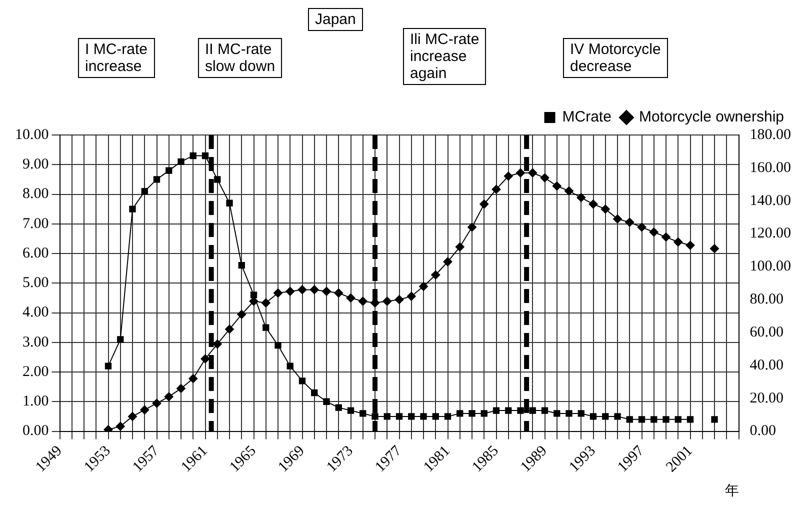  What do you see at coordinates (335, 19) in the screenshot?
I see `text: Japan` at bounding box center [335, 19].